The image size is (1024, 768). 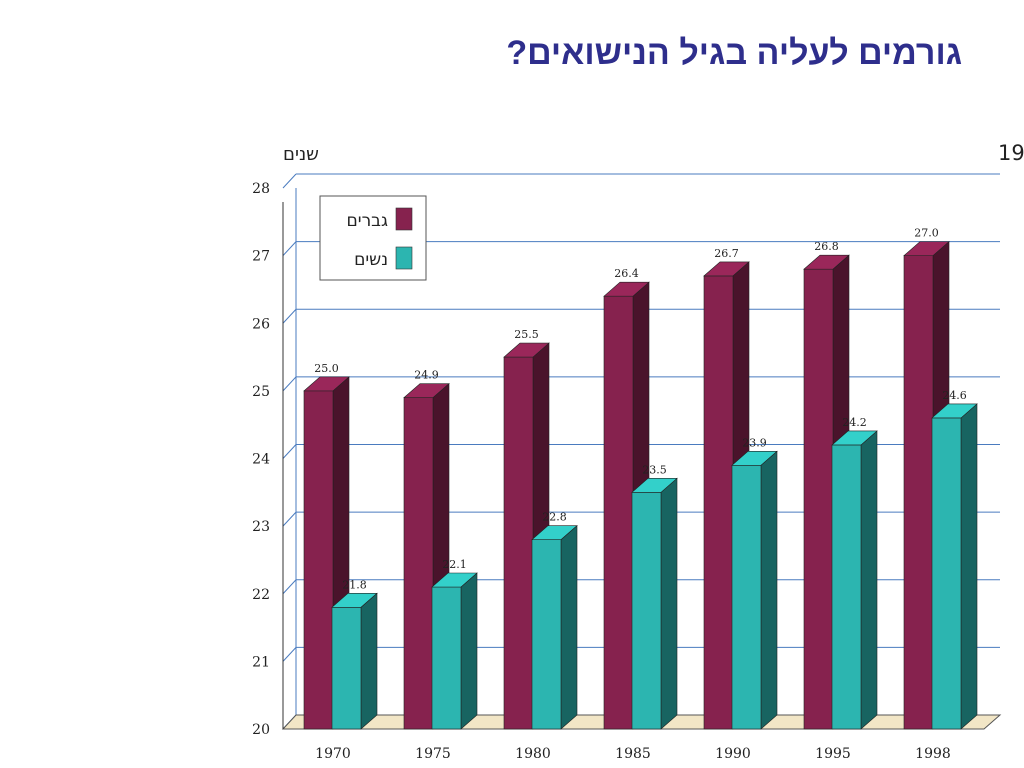 I want to click on data-label: 24.2, so click(x=854, y=422).